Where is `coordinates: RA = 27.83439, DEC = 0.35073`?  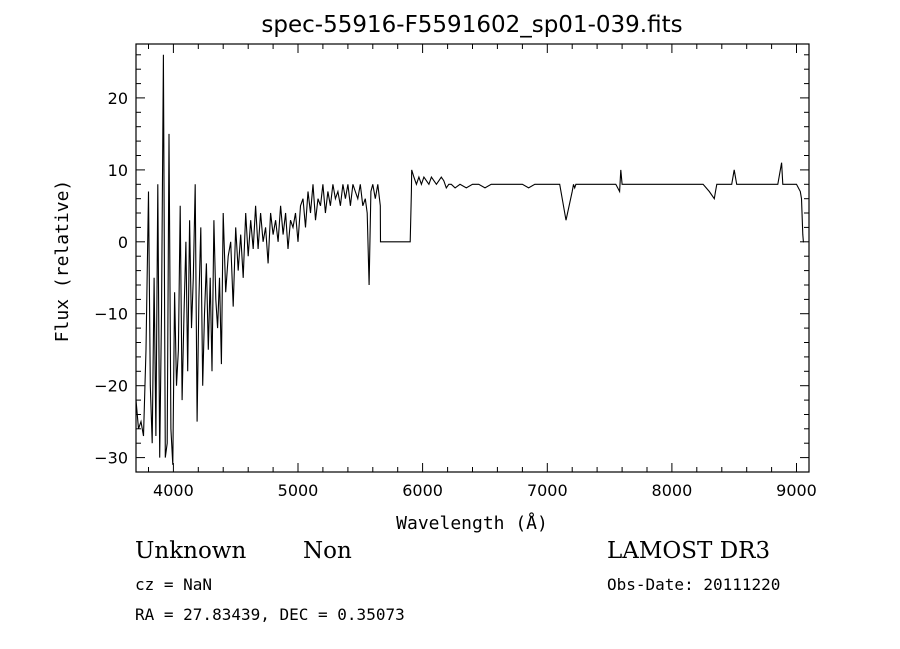 coordinates: RA = 27.83439, DEC = 0.35073 is located at coordinates (270, 614).